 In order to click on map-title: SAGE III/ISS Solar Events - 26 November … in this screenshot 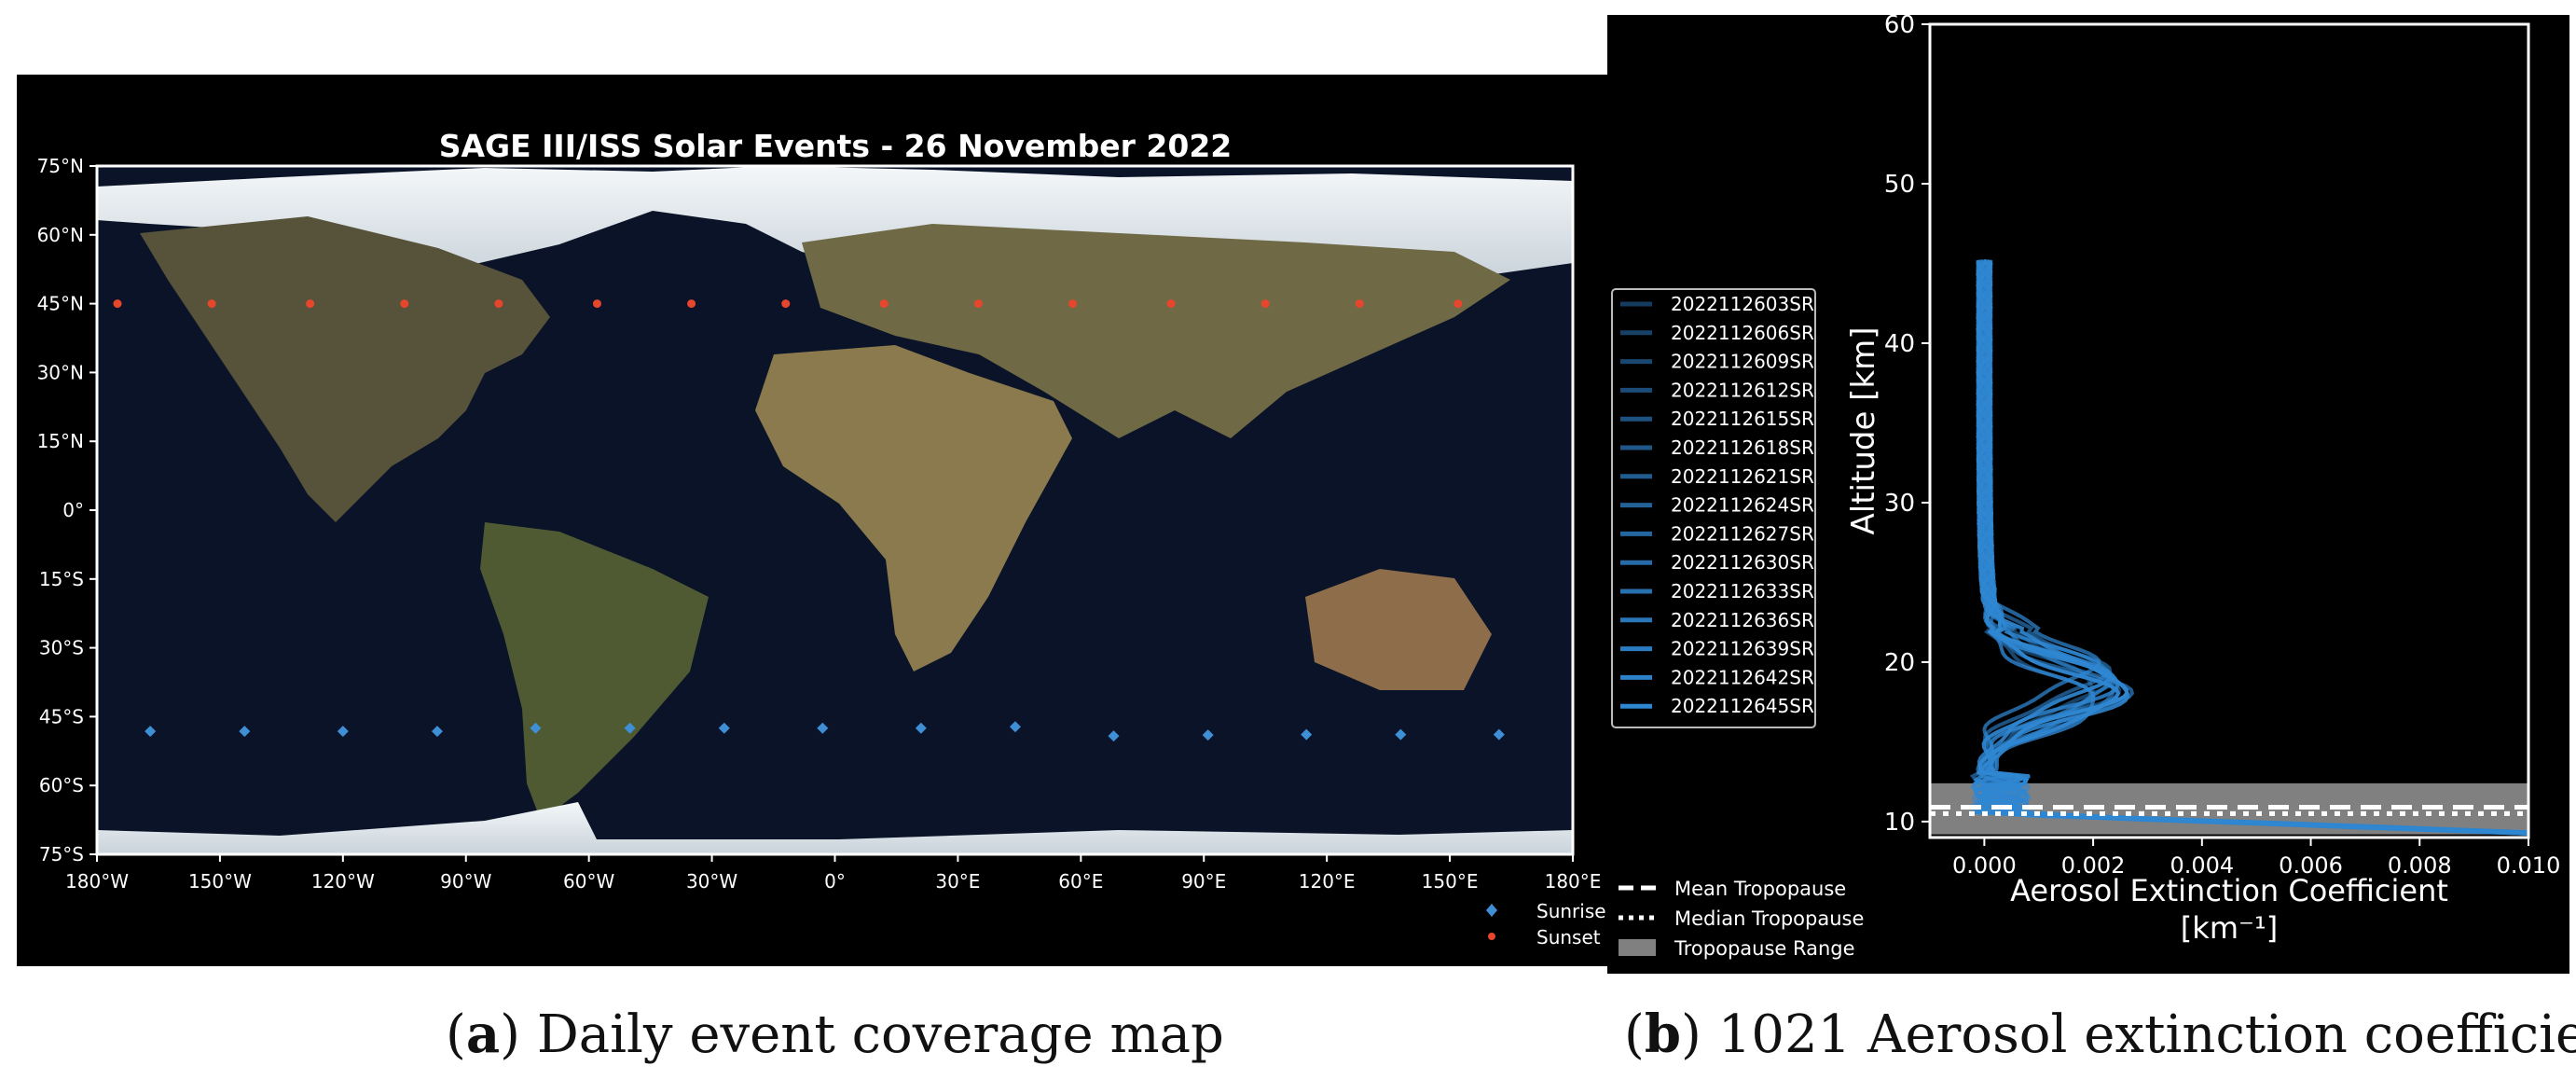, I will do `click(836, 146)`.